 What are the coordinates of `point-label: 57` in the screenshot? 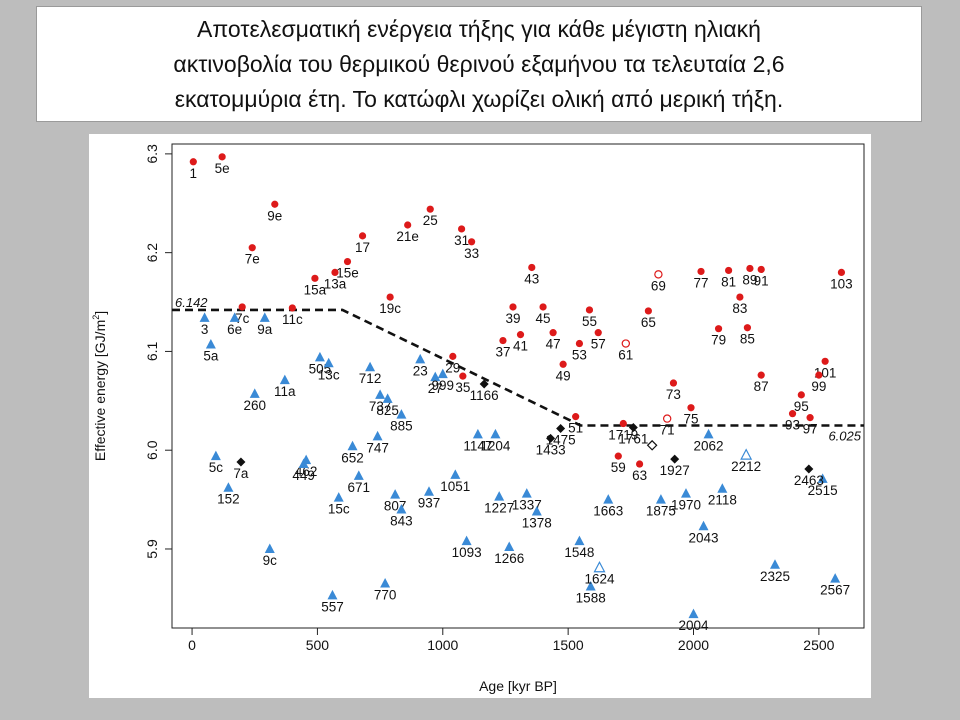 It's located at (598, 344).